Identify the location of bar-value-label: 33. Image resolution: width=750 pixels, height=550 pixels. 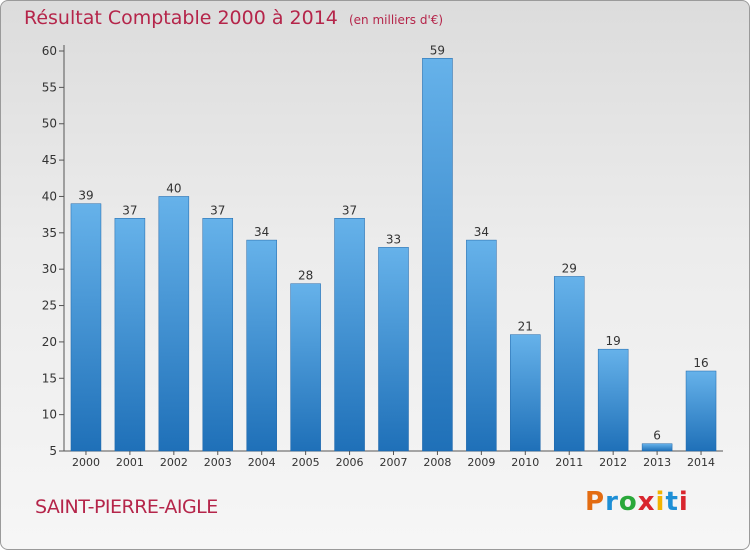
(393, 239).